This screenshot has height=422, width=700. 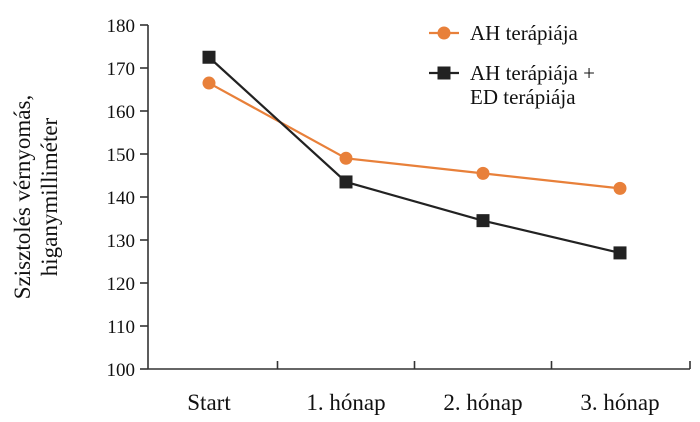 What do you see at coordinates (121, 370) in the screenshot?
I see `y-tick-label: 100` at bounding box center [121, 370].